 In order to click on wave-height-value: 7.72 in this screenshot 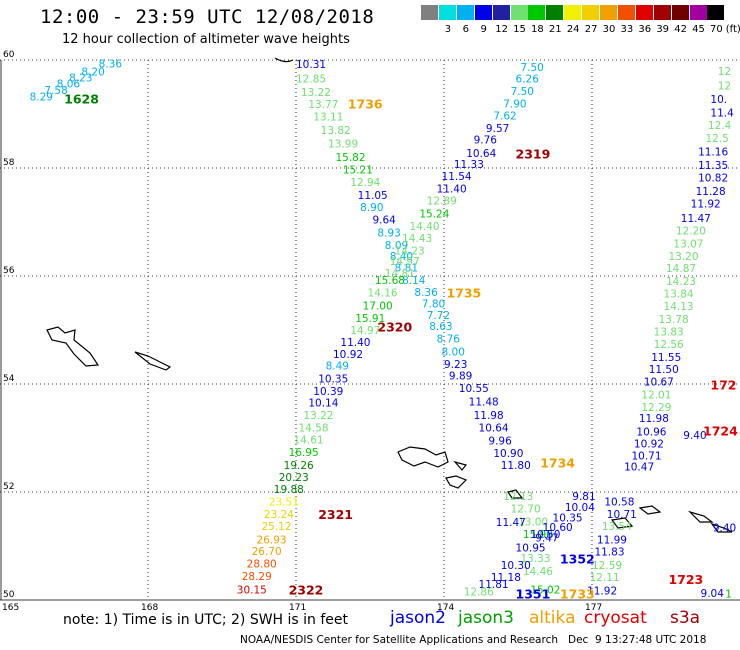, I will do `click(438, 316)`.